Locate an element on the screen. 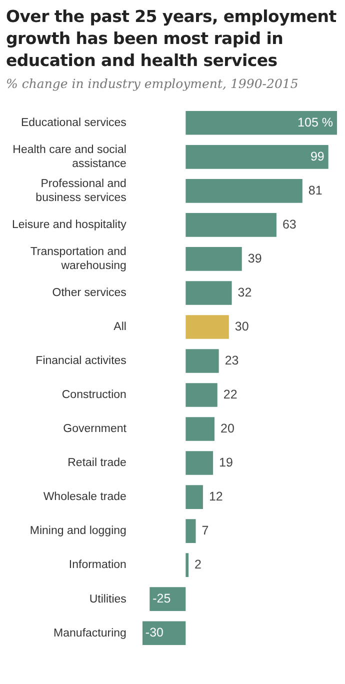 The image size is (345, 684). chart-subtitle: % change in industry employment, 1990-2015 is located at coordinates (153, 83).